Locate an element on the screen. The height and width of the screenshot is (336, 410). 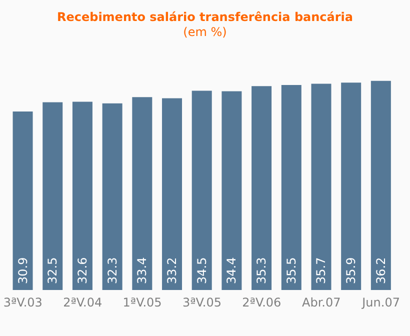
data-label: 30.9 is located at coordinates (23, 270).